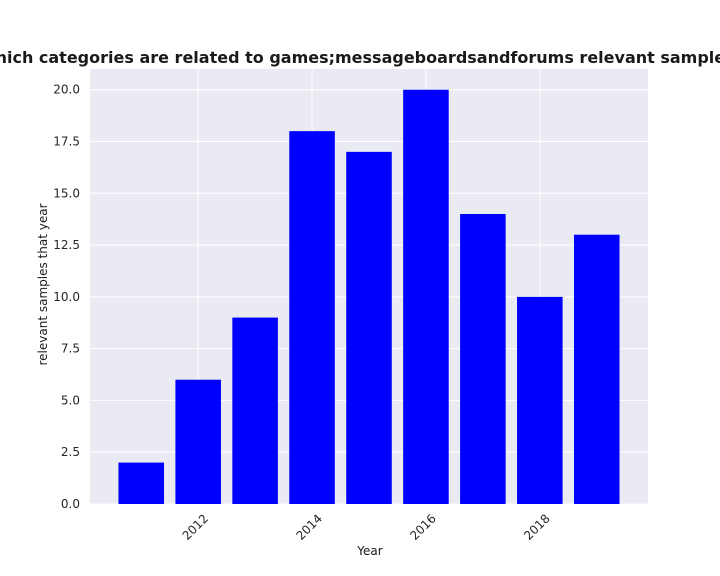 Image resolution: width=720 pixels, height=576 pixels. What do you see at coordinates (70, 452) in the screenshot?
I see `y-tick-label: 2.5` at bounding box center [70, 452].